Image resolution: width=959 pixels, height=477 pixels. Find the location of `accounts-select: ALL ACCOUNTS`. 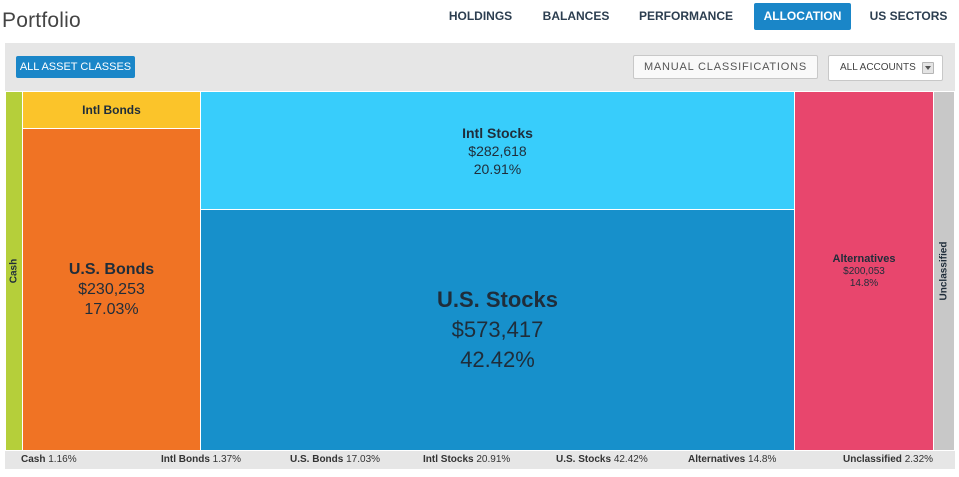

accounts-select: ALL ACCOUNTS is located at coordinates (885, 68).